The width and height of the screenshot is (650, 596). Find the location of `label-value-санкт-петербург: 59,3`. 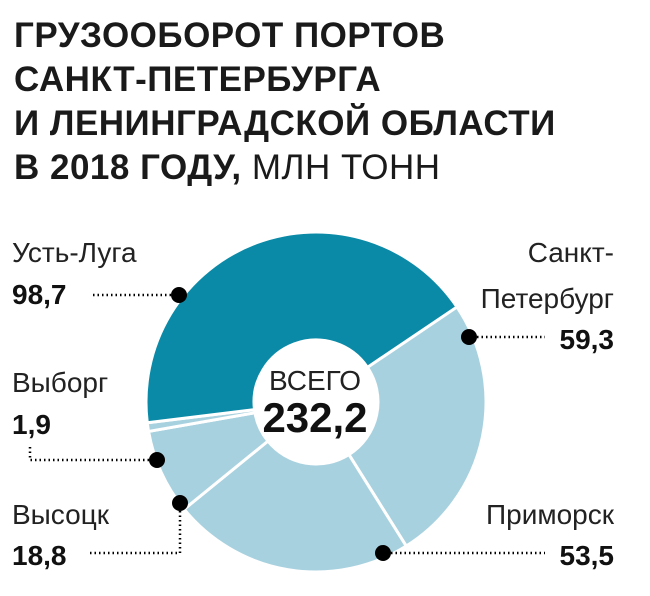

label-value-санкт-петербург: 59,3 is located at coordinates (587, 339).